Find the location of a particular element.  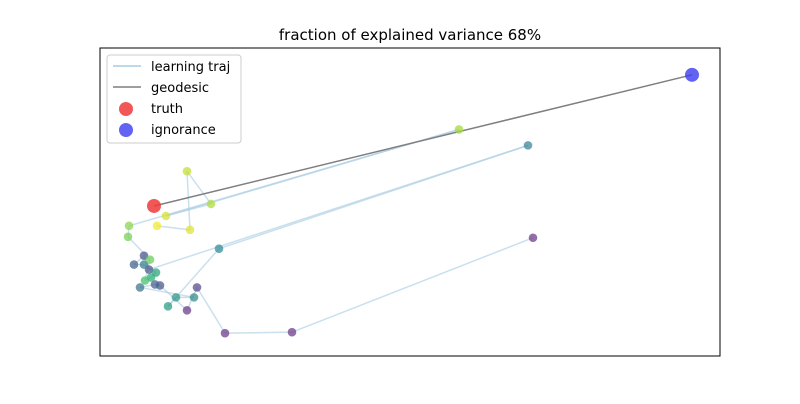

legend-box is located at coordinates (174, 99).